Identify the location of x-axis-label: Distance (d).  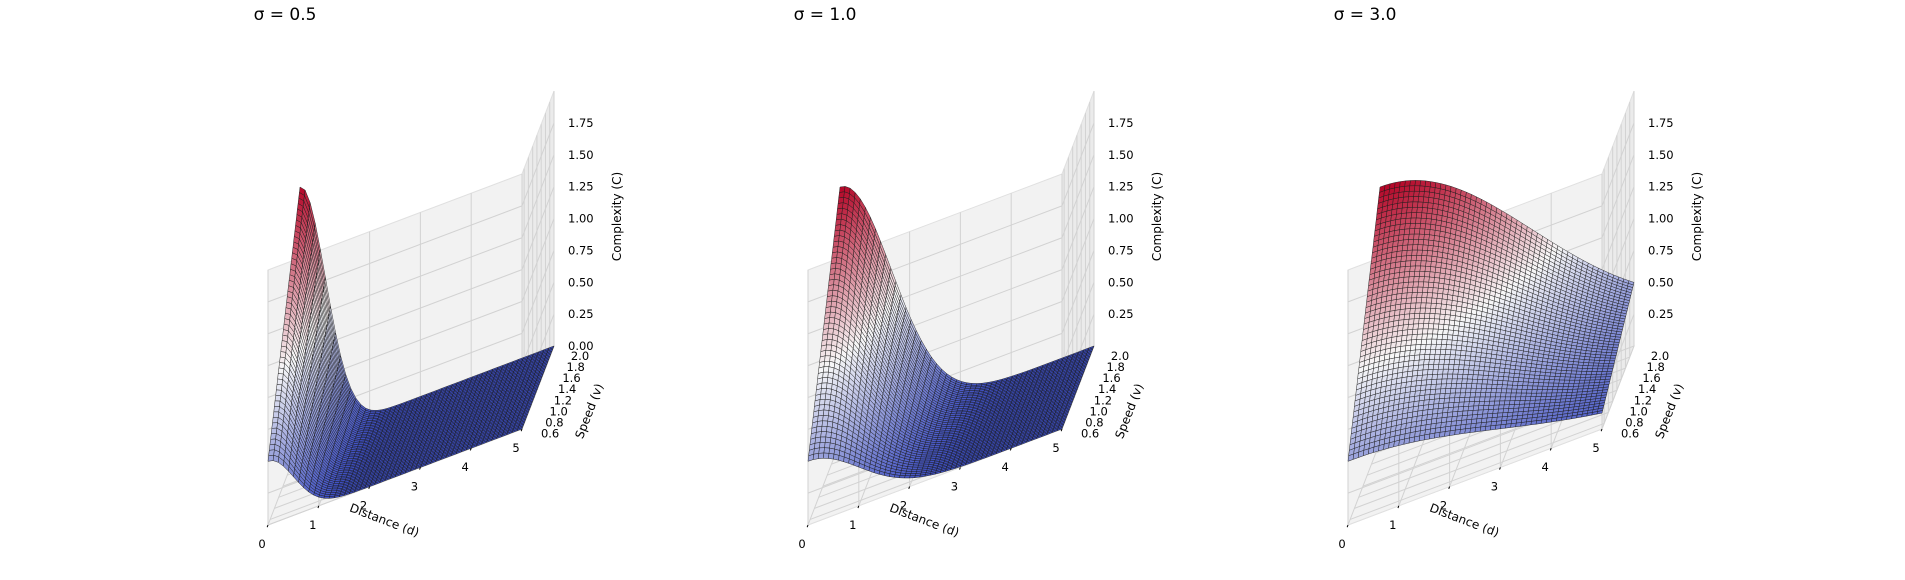
(384, 520).